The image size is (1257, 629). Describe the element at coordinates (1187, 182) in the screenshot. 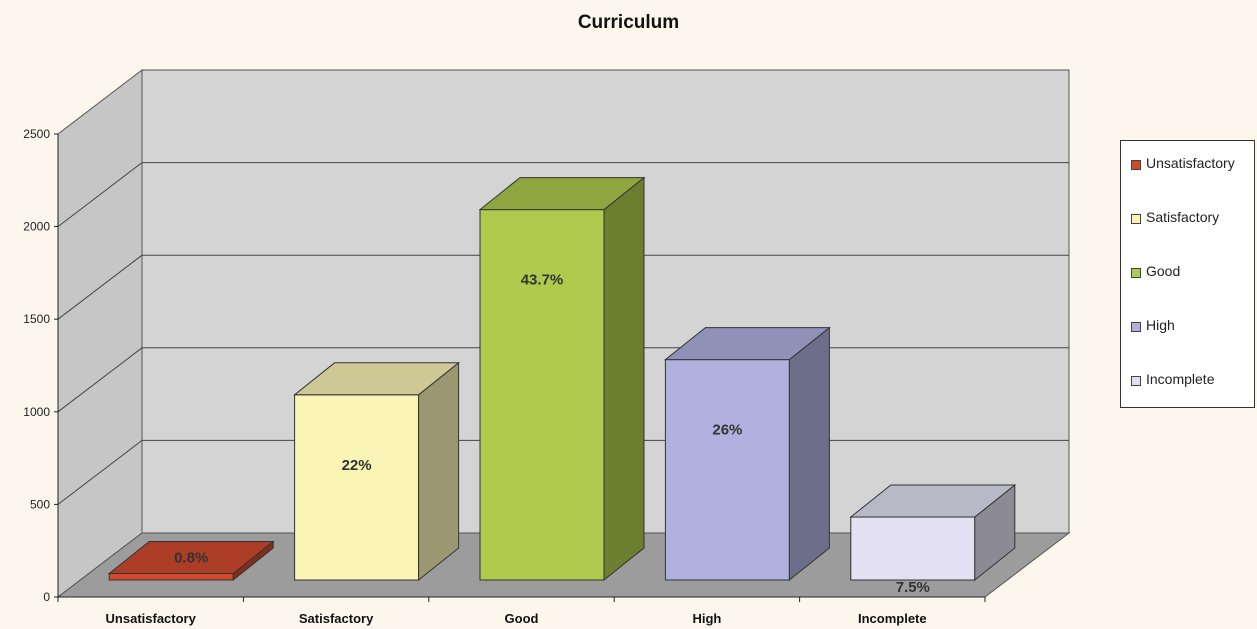

I see `legend-item-unsatisfactory: Unsatisfactory` at that location.